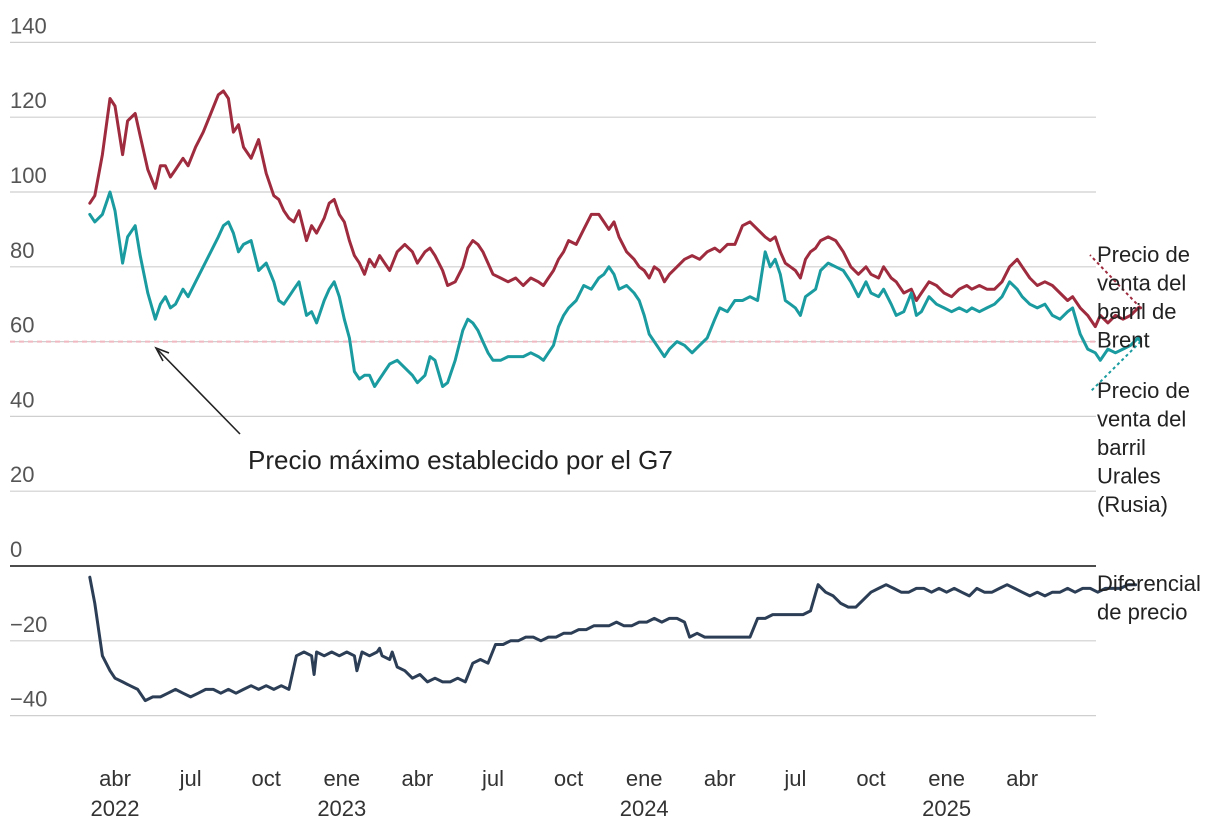 This screenshot has width=1220, height=832. What do you see at coordinates (1143, 297) in the screenshot?
I see `legend-brent-label: Precio de venta del barril de Brent` at bounding box center [1143, 297].